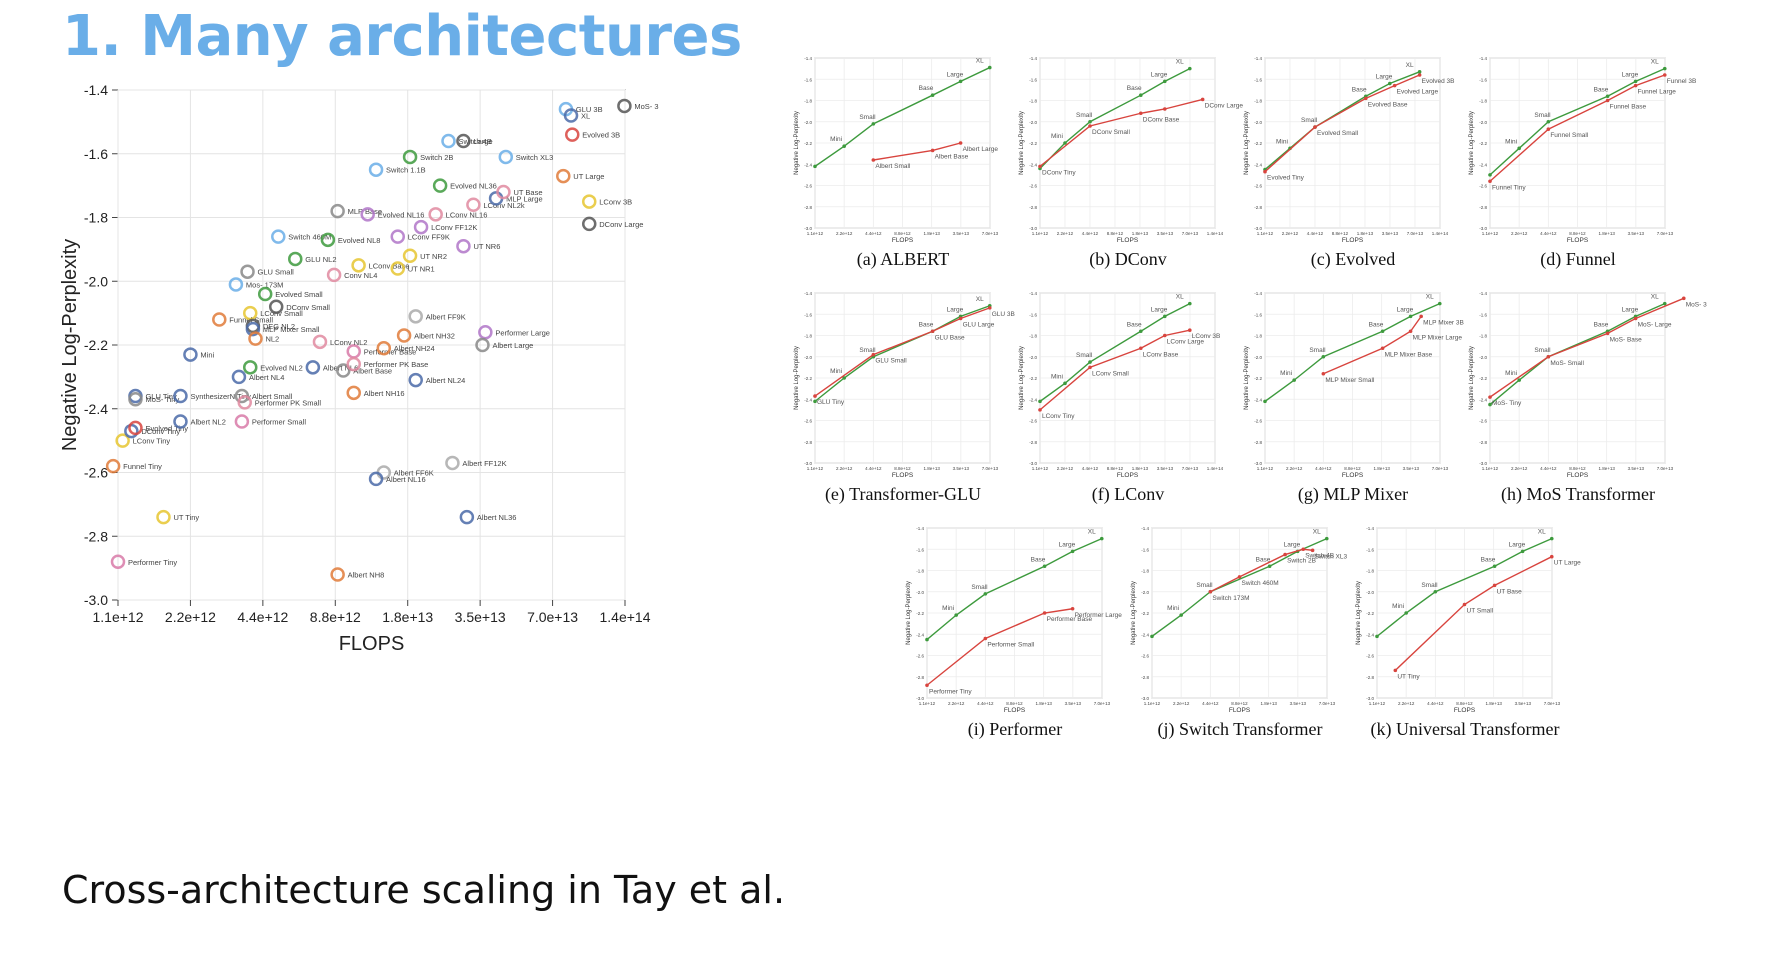 Image resolution: width=1770 pixels, height=954 pixels. I want to click on point-label: Evolved 3B, so click(601, 135).